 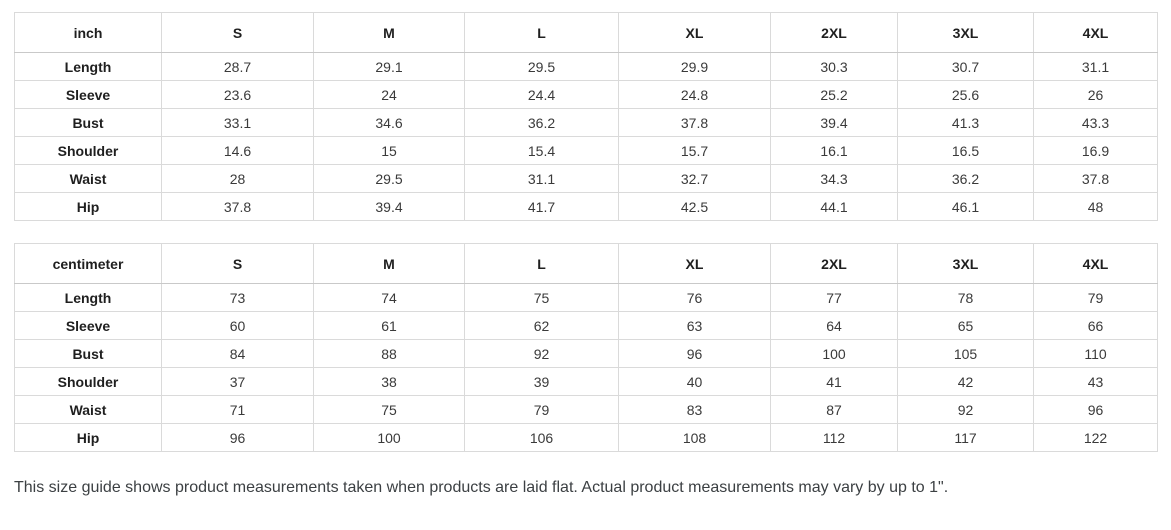 I want to click on measurement-value: 74, so click(x=389, y=297).